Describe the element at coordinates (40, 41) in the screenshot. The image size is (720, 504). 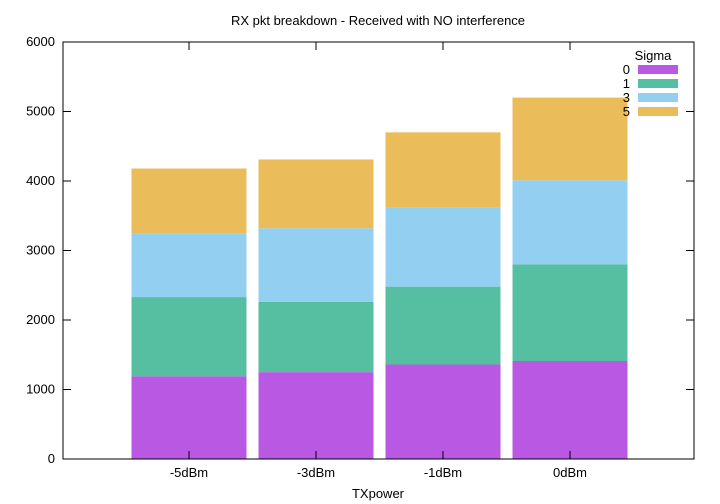
I see `y-tick-label: 6000` at that location.